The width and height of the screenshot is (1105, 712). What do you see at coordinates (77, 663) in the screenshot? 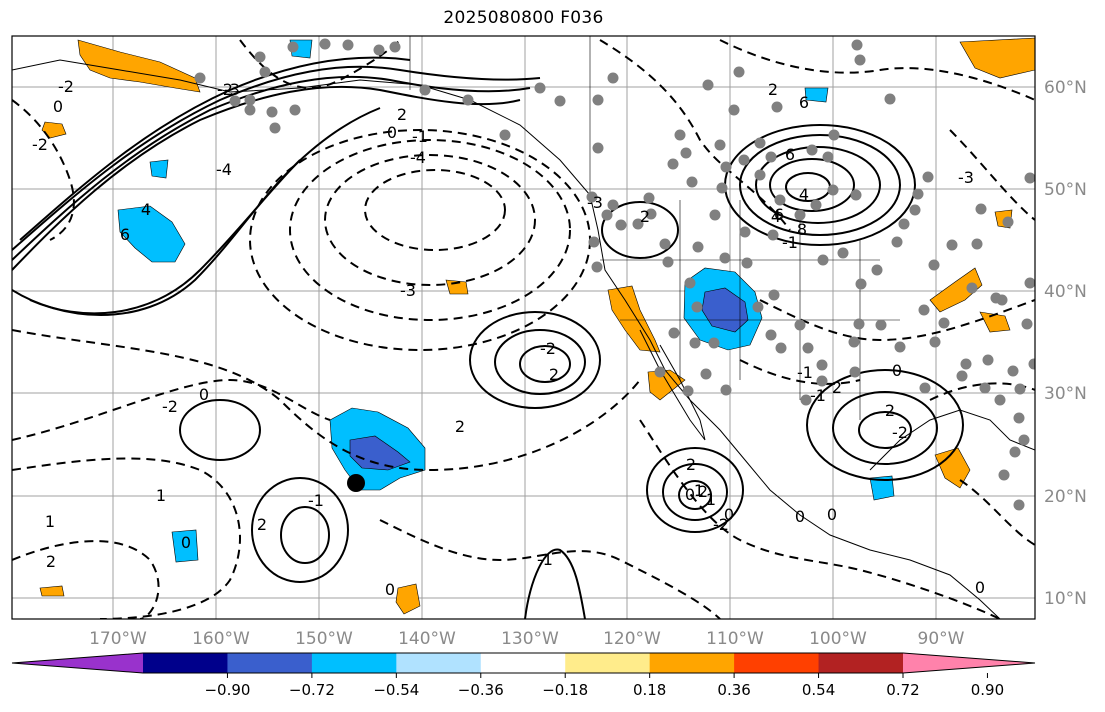
I see `colorbar-extend-low` at bounding box center [77, 663].